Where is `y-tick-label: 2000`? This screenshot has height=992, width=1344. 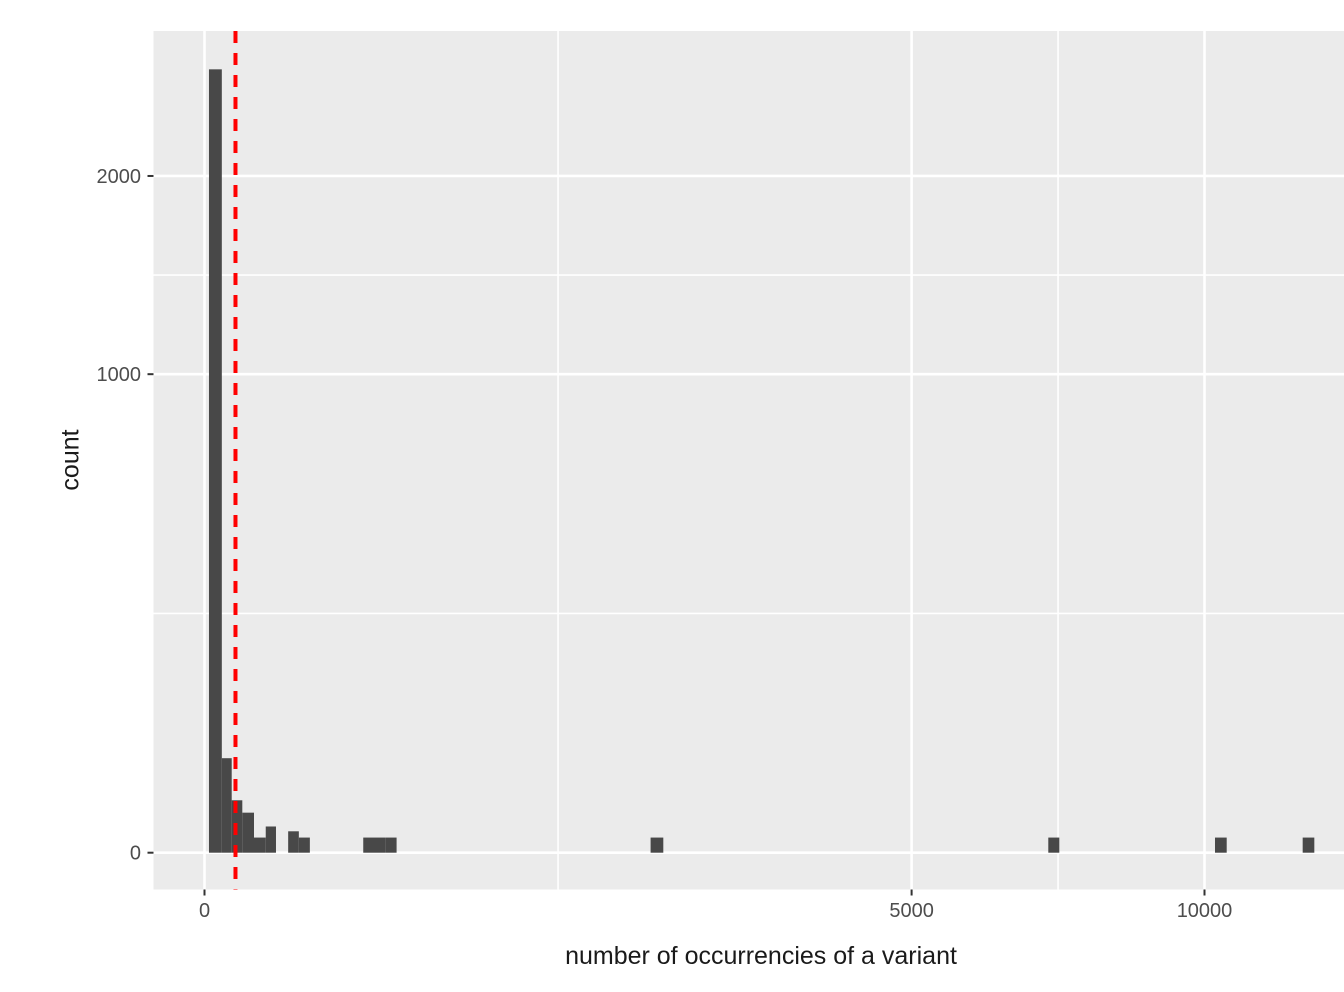
y-tick-label: 2000 is located at coordinates (119, 177).